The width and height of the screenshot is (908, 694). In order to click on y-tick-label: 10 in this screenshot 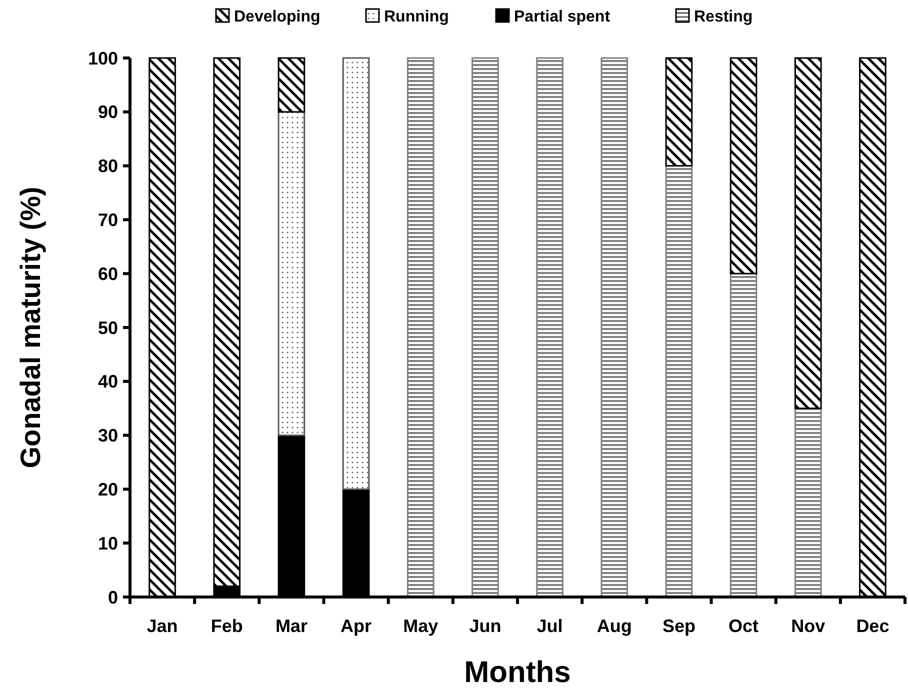, I will do `click(108, 543)`.